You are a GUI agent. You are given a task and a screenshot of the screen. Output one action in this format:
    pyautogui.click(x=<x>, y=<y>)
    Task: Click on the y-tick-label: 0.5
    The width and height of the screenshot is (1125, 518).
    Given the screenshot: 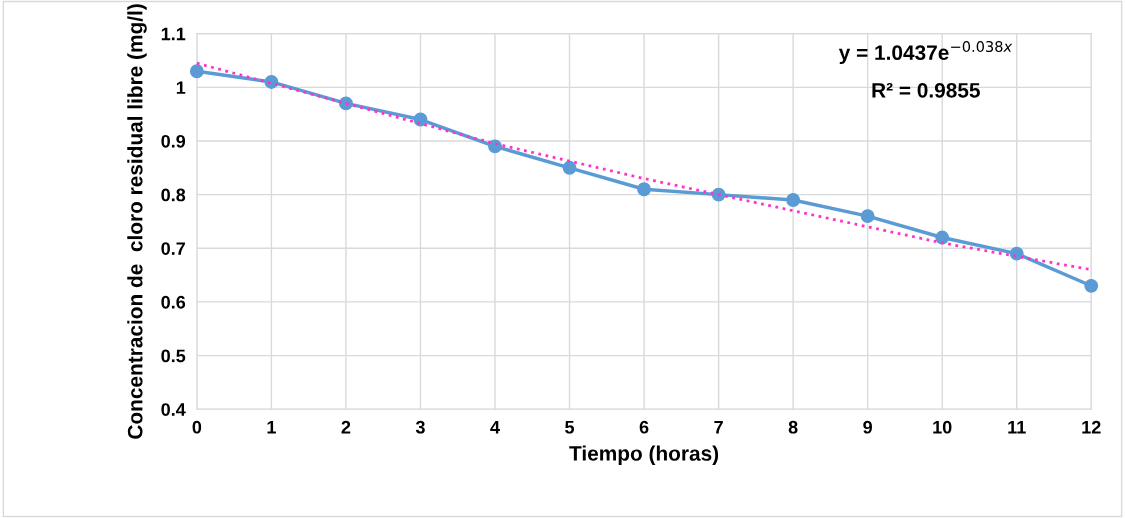 What is the action you would take?
    pyautogui.click(x=173, y=356)
    